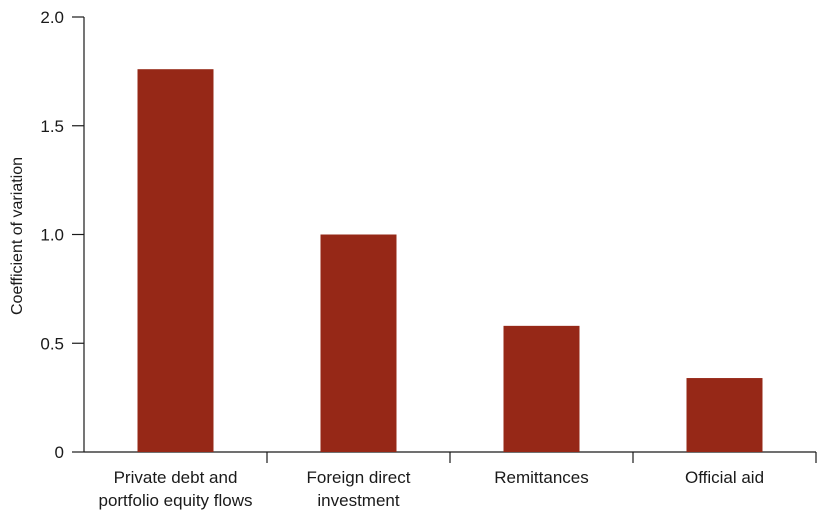  Describe the element at coordinates (59, 452) in the screenshot. I see `y-tick-label: 0` at that location.